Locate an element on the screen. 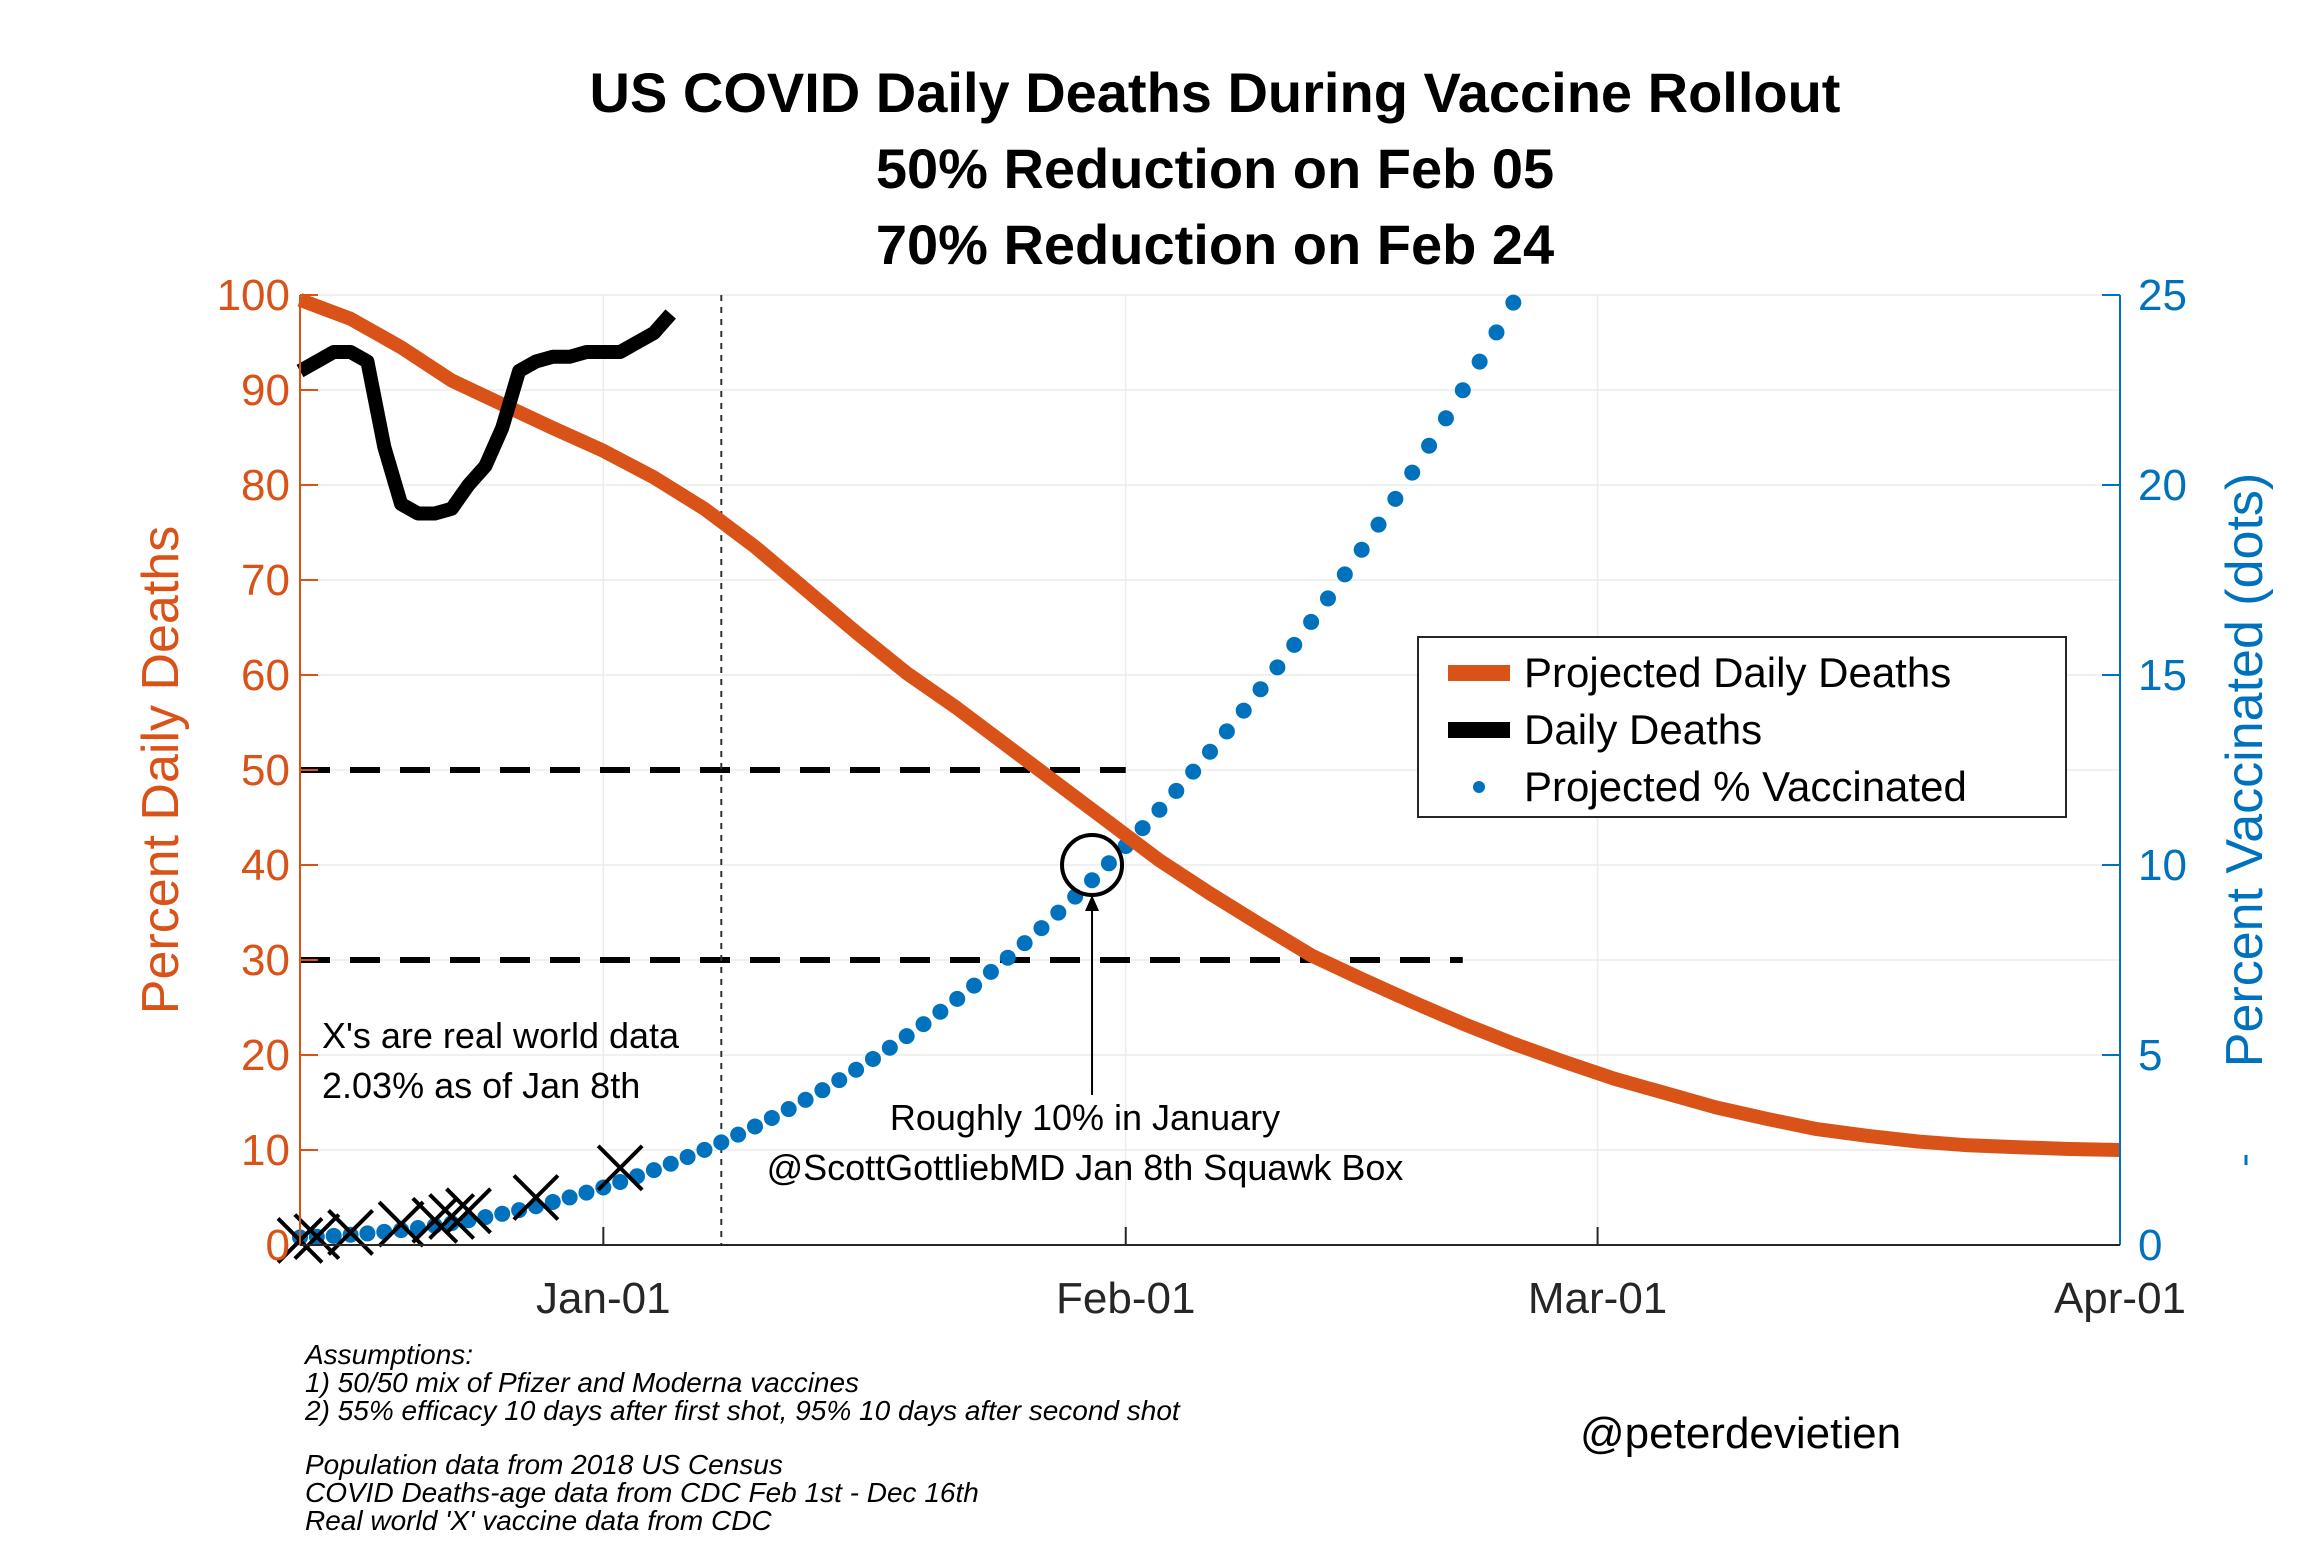 This screenshot has width=2323, height=1542. chart-title-line-3: 70% Reduction on Feb 24 is located at coordinates (1215, 244).